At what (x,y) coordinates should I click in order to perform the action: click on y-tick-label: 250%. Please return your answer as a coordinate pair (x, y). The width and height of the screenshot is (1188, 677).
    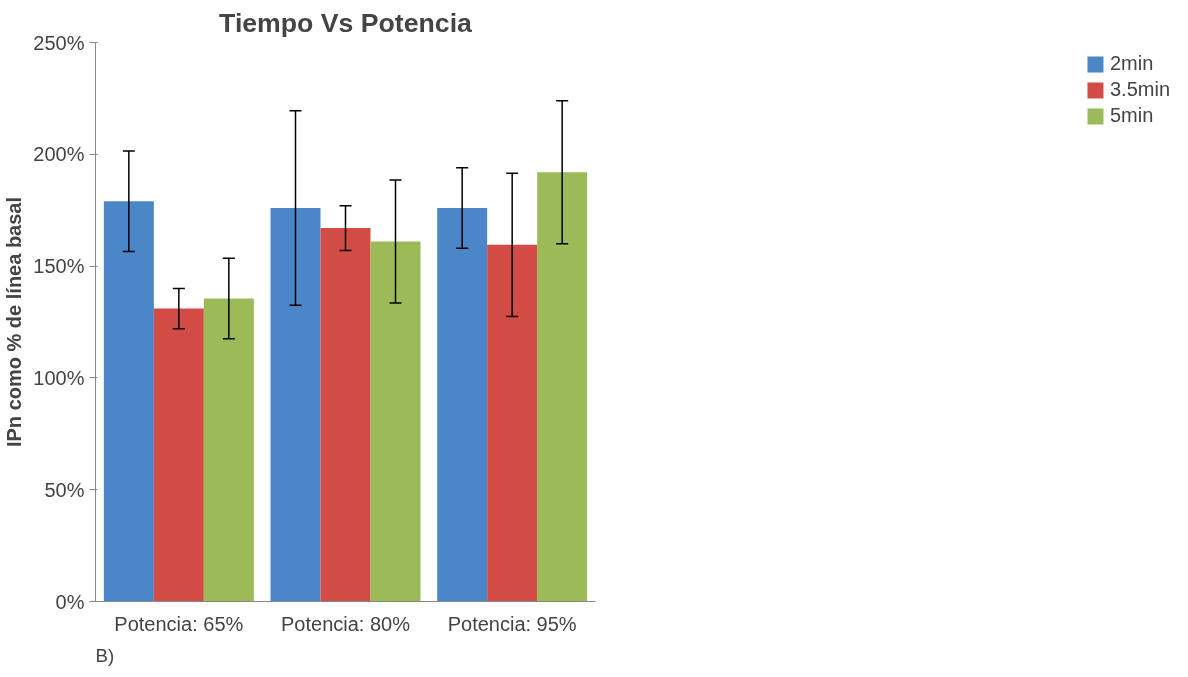
    Looking at the image, I should click on (59, 42).